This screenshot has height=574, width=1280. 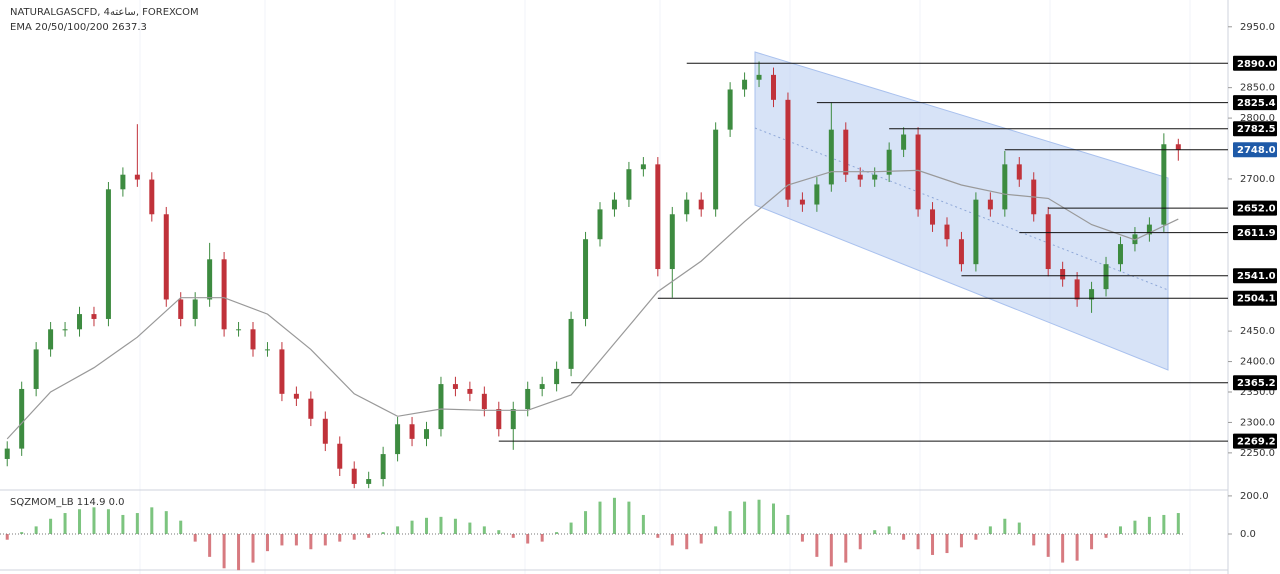 I want to click on level-label: 2782.5, so click(x=1256, y=129).